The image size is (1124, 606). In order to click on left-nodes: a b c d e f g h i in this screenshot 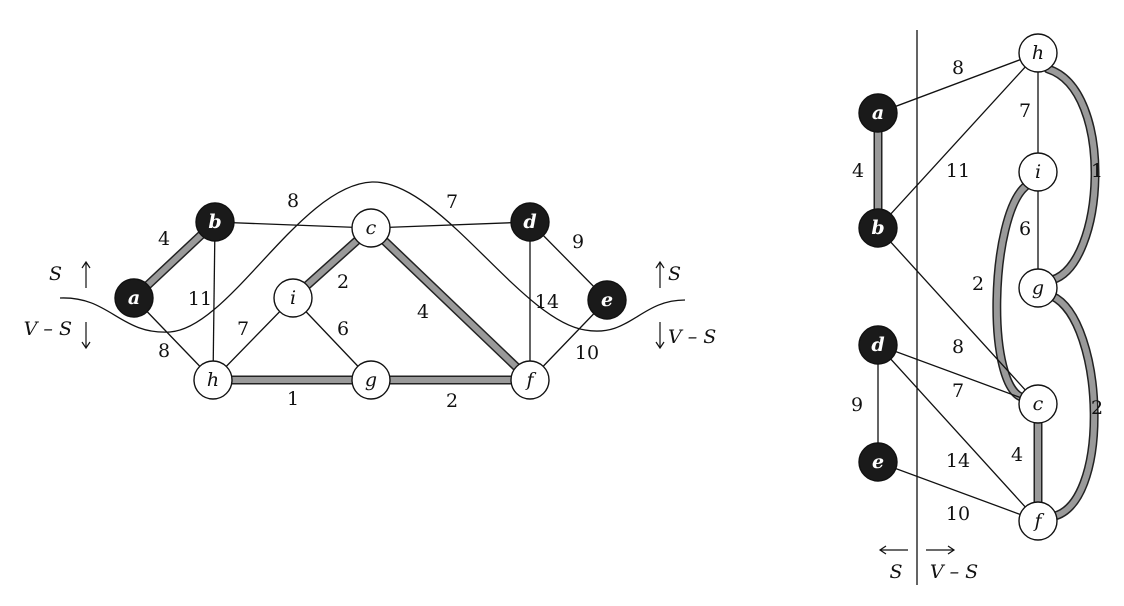, I will do `click(370, 301)`.